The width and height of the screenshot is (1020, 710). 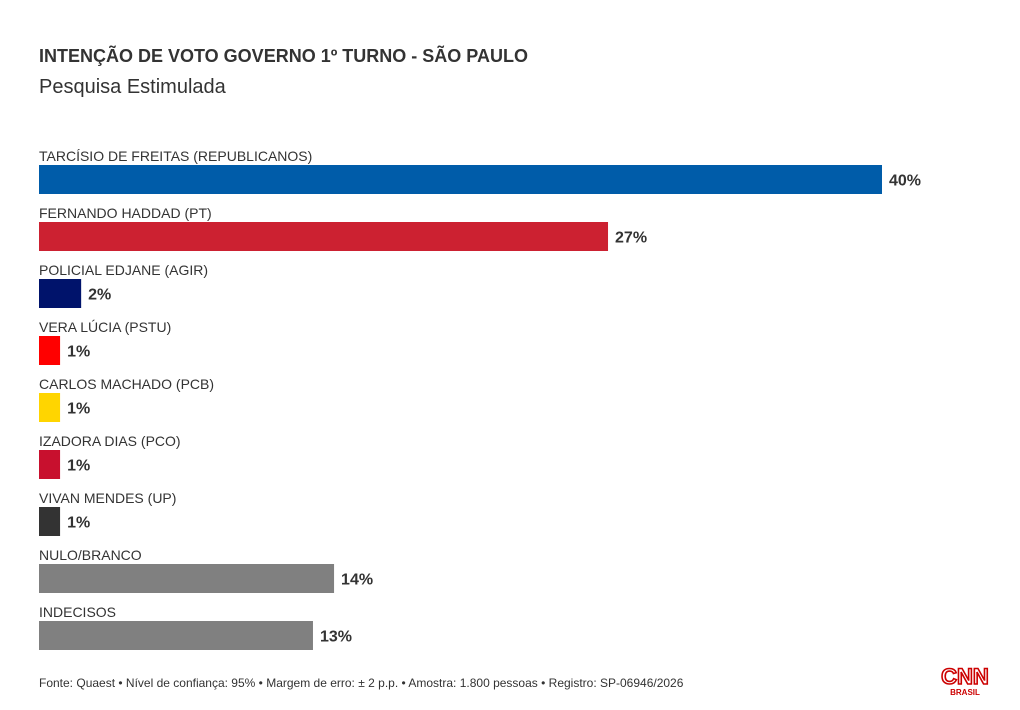 What do you see at coordinates (110, 441) in the screenshot?
I see `category-label: IZADORA DIAS (PCO)` at bounding box center [110, 441].